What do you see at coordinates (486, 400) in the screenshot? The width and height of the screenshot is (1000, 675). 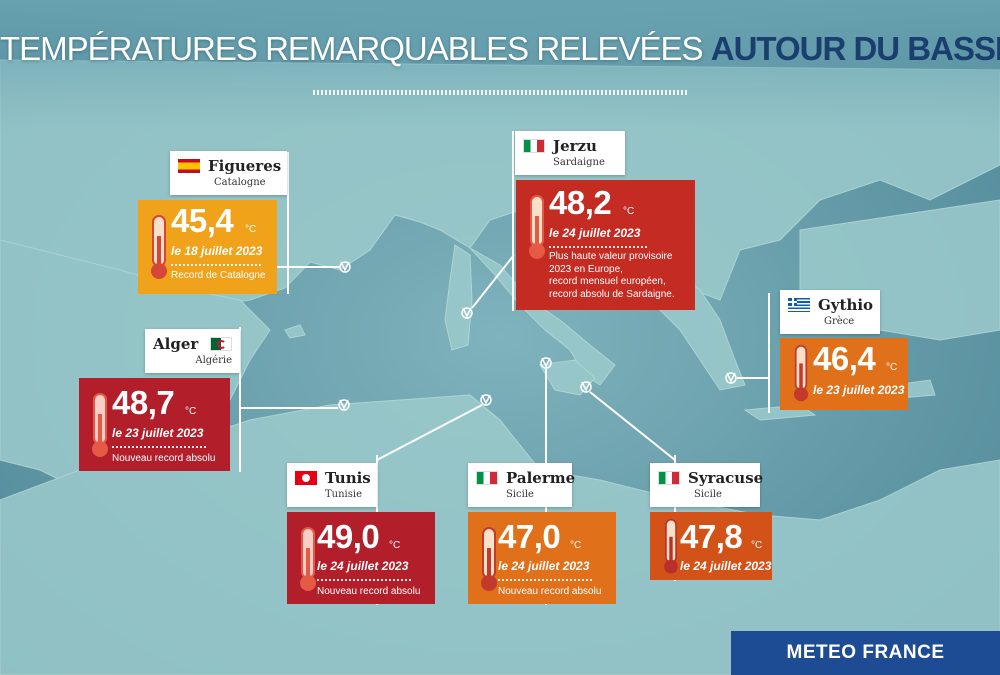 I see `marker-tunis` at bounding box center [486, 400].